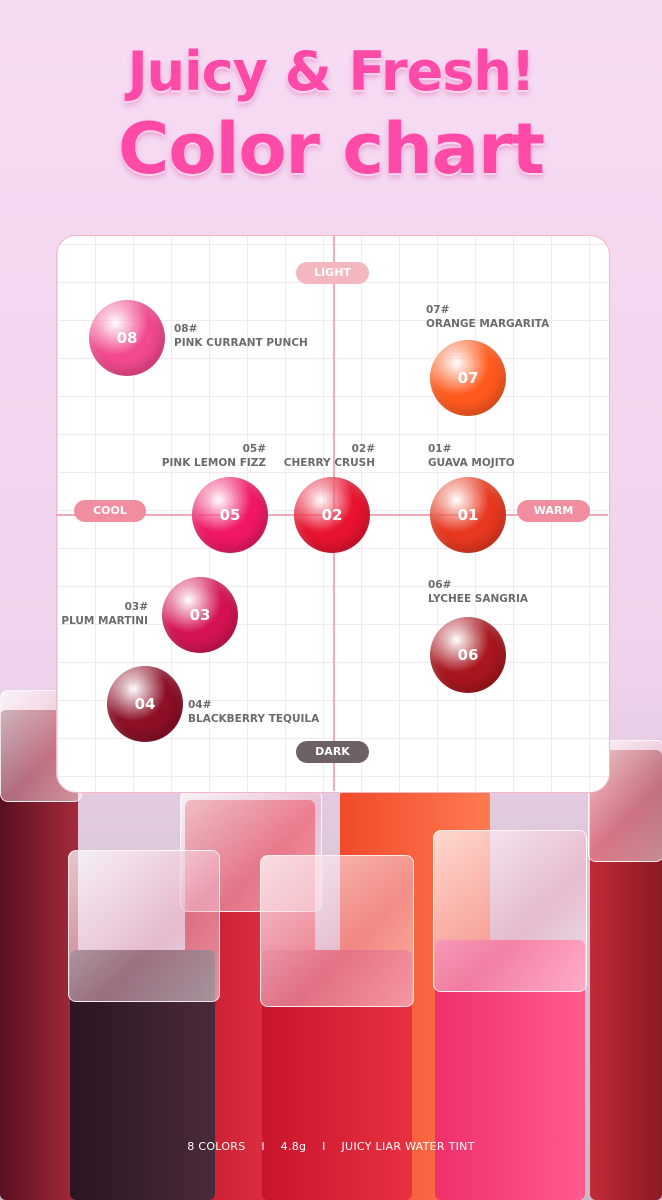 The width and height of the screenshot is (662, 1200). What do you see at coordinates (263, 1146) in the screenshot?
I see `footer-sep-1: I` at bounding box center [263, 1146].